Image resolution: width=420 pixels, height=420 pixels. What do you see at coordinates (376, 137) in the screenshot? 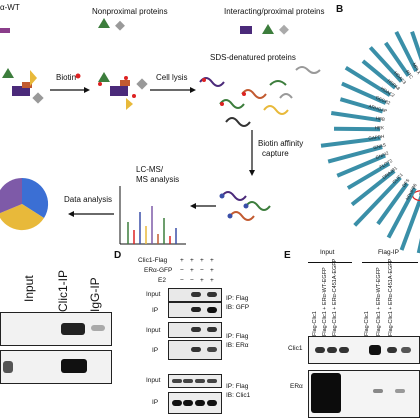
I see `gene-label: GAPDH` at bounding box center [376, 137].